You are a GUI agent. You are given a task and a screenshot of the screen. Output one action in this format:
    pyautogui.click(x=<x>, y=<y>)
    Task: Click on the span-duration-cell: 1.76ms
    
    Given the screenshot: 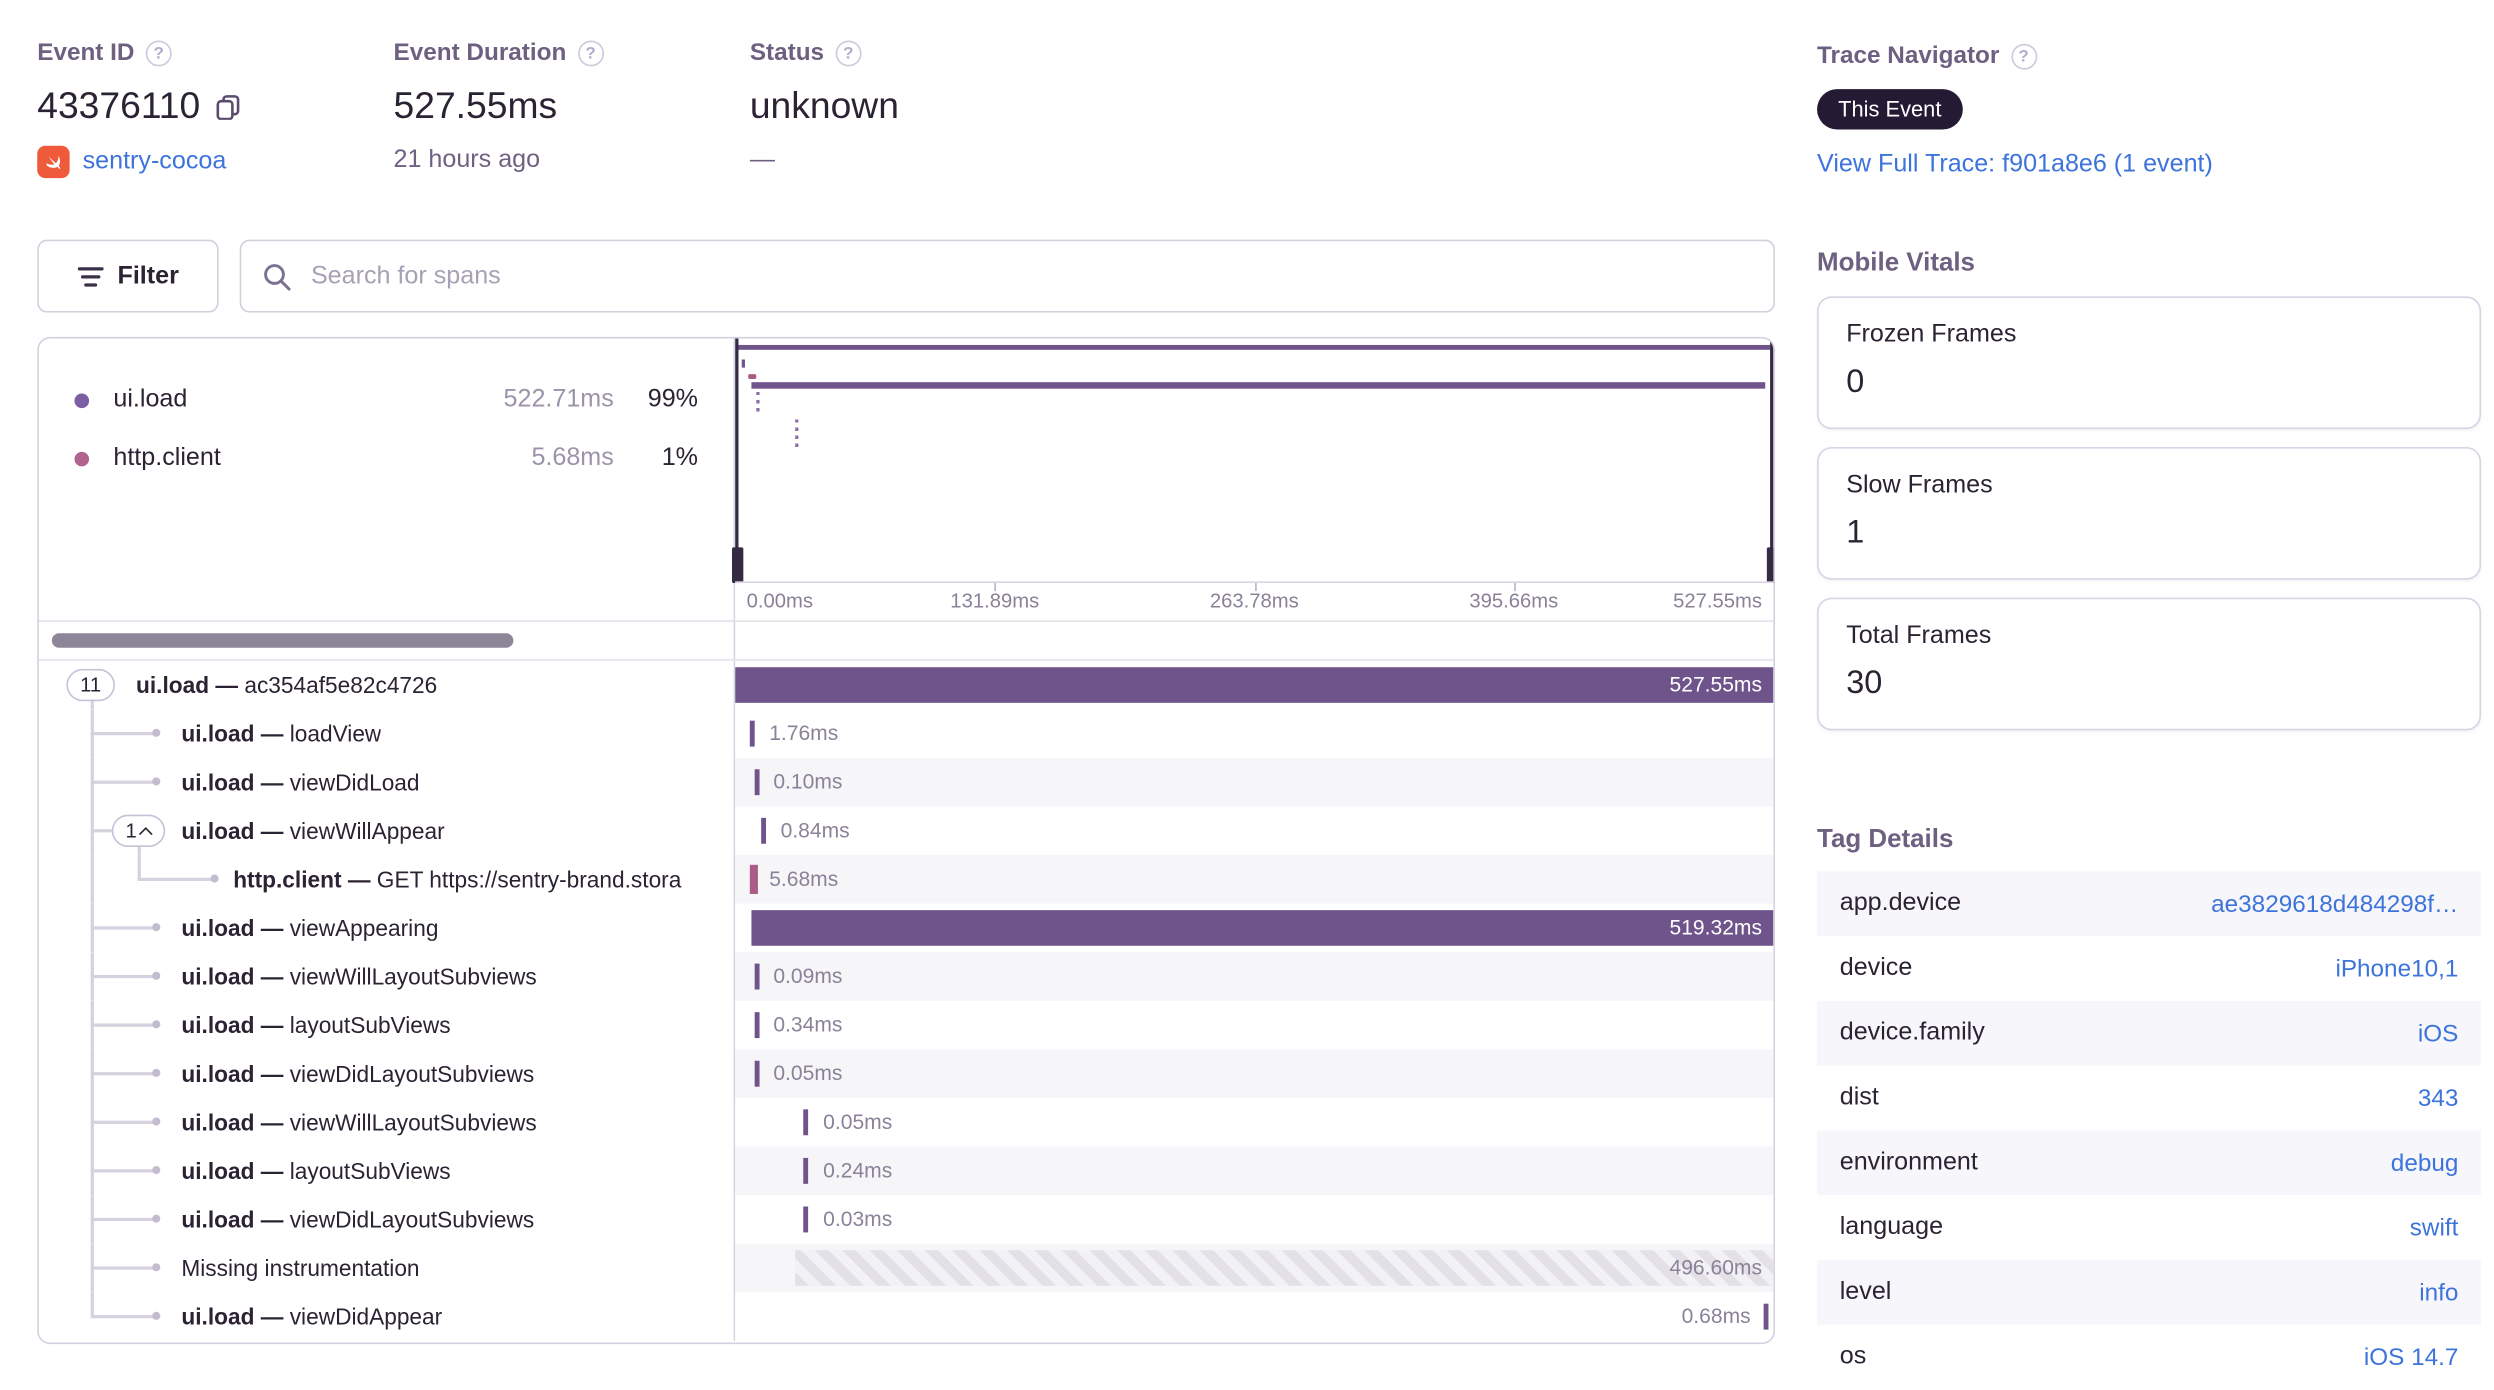 What is the action you would take?
    pyautogui.click(x=1254, y=733)
    